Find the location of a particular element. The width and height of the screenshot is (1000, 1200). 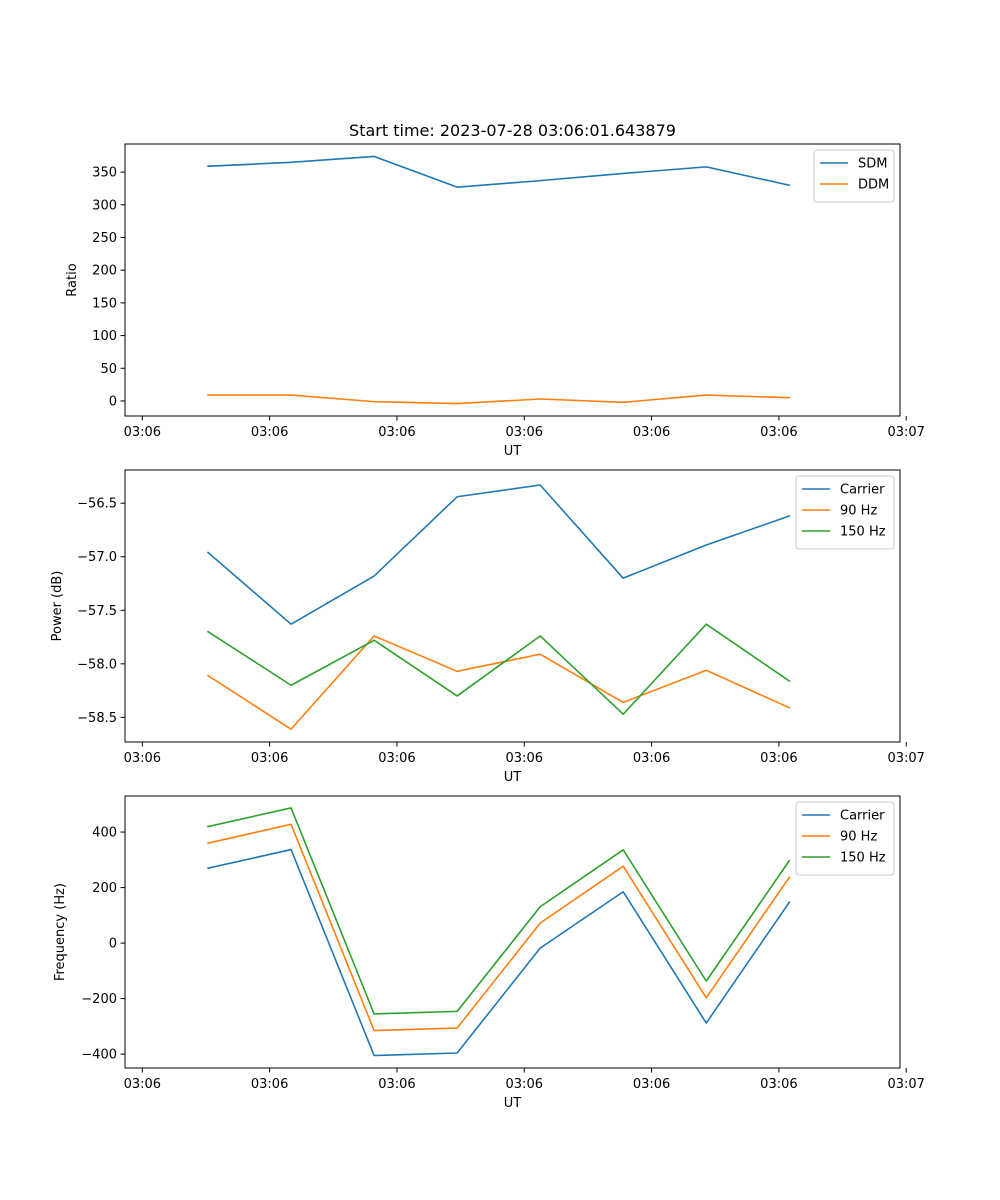

y-tick-label: 250 is located at coordinates (104, 238).